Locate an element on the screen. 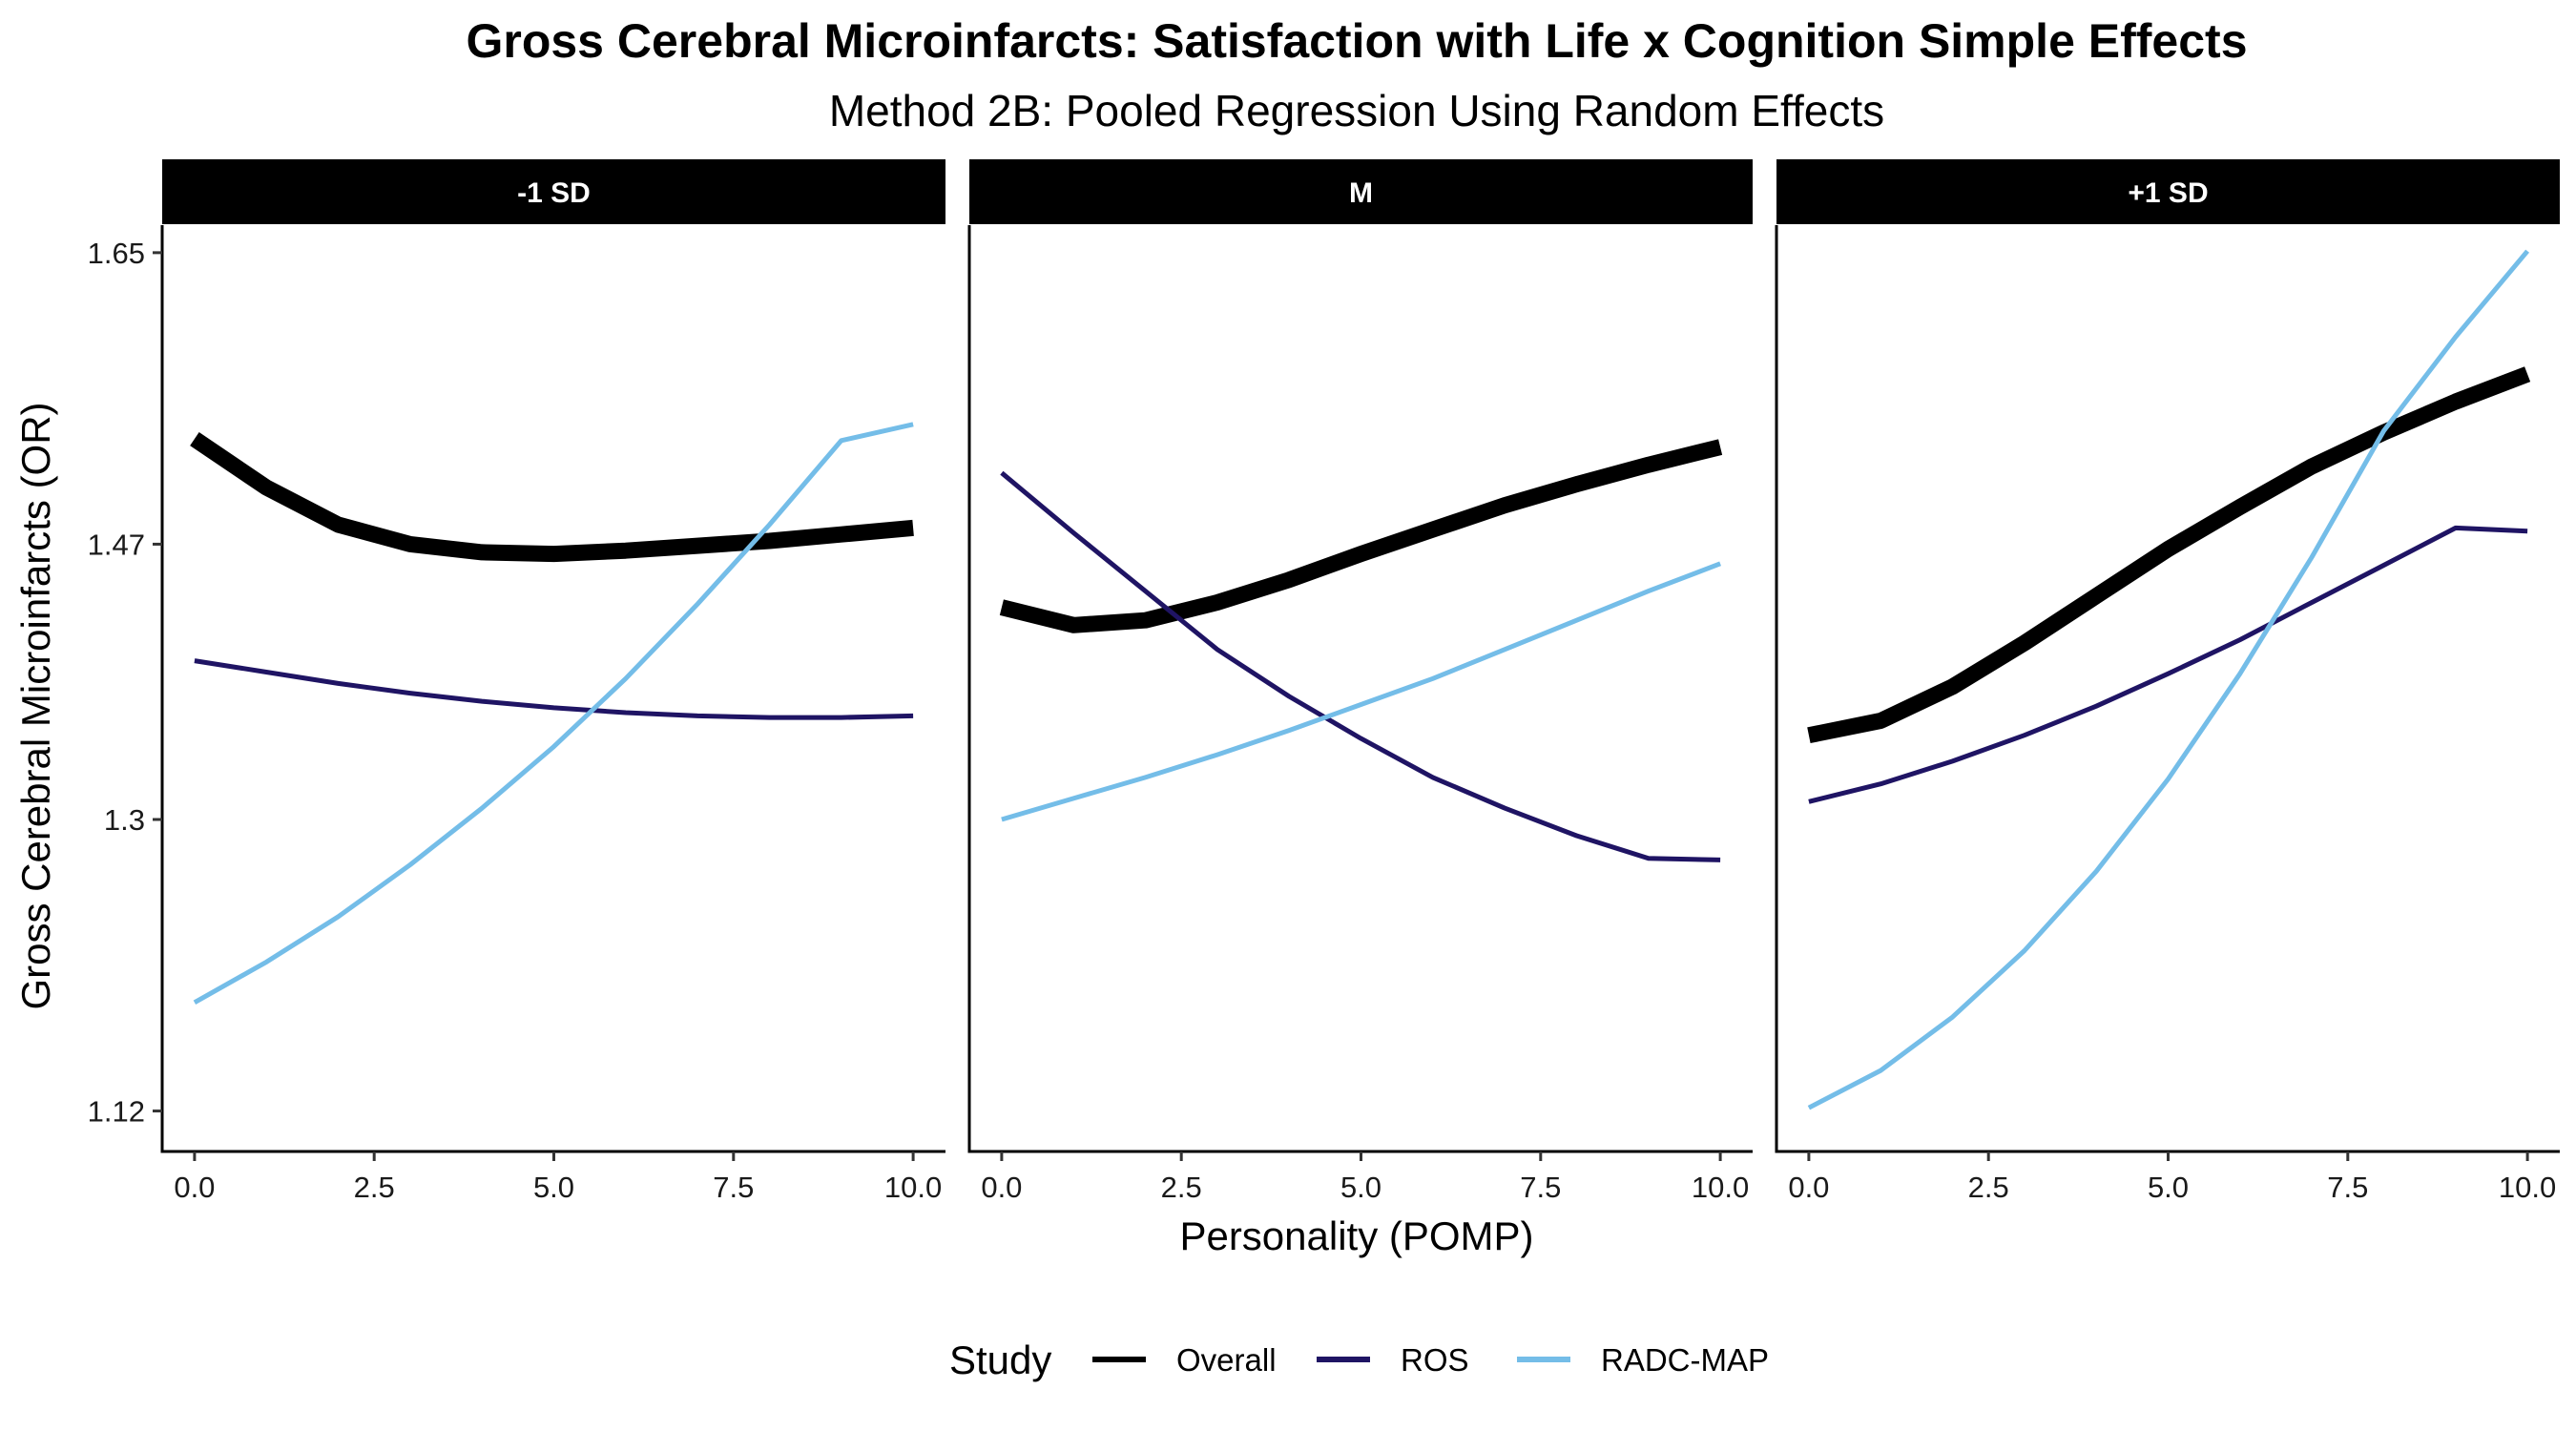 The height and width of the screenshot is (1431, 2576). legend: Study Overall ROS RADC-MAP is located at coordinates (1359, 1360).